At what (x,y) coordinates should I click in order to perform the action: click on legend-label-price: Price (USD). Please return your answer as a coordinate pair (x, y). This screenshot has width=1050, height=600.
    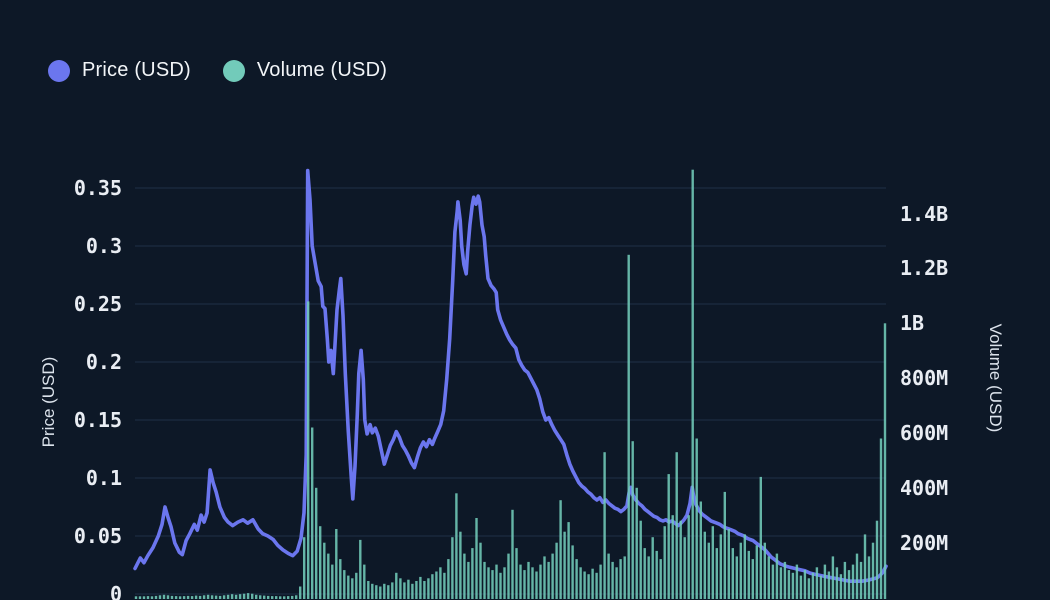
    Looking at the image, I should click on (136, 70).